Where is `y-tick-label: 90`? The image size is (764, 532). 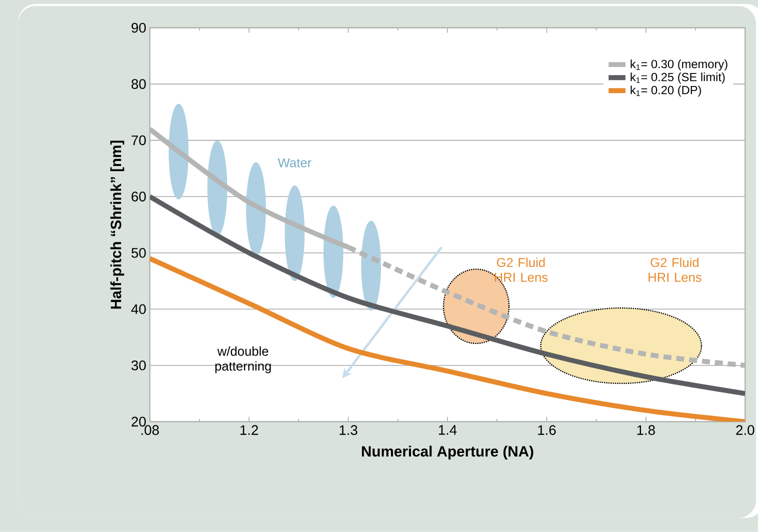 y-tick-label: 90 is located at coordinates (139, 27).